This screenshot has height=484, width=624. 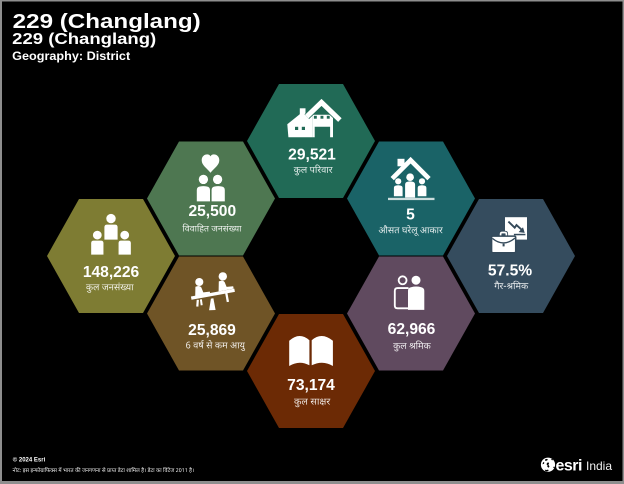 I want to click on svg-text: esri, so click(x=569, y=466).